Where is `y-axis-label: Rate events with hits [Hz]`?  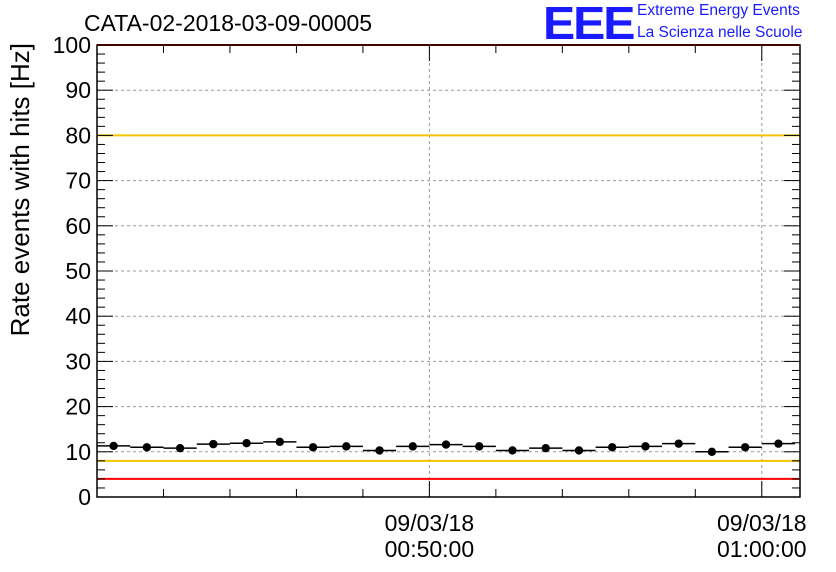
y-axis-label: Rate events with hits [Hz] is located at coordinates (20, 189).